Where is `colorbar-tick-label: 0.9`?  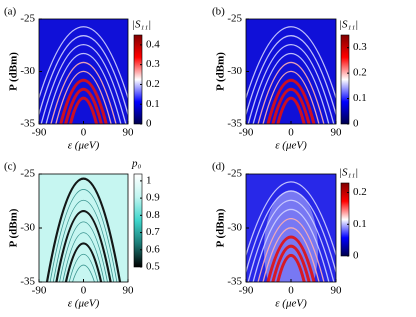 colorbar-tick-label: 0.9 is located at coordinates (153, 198).